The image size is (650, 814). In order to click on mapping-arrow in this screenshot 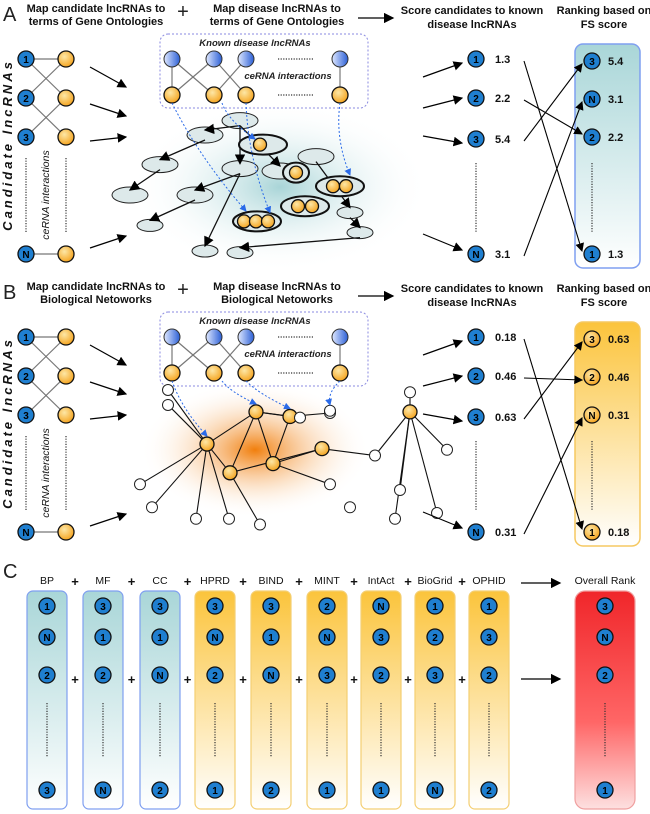, I will do `click(344, 139)`.